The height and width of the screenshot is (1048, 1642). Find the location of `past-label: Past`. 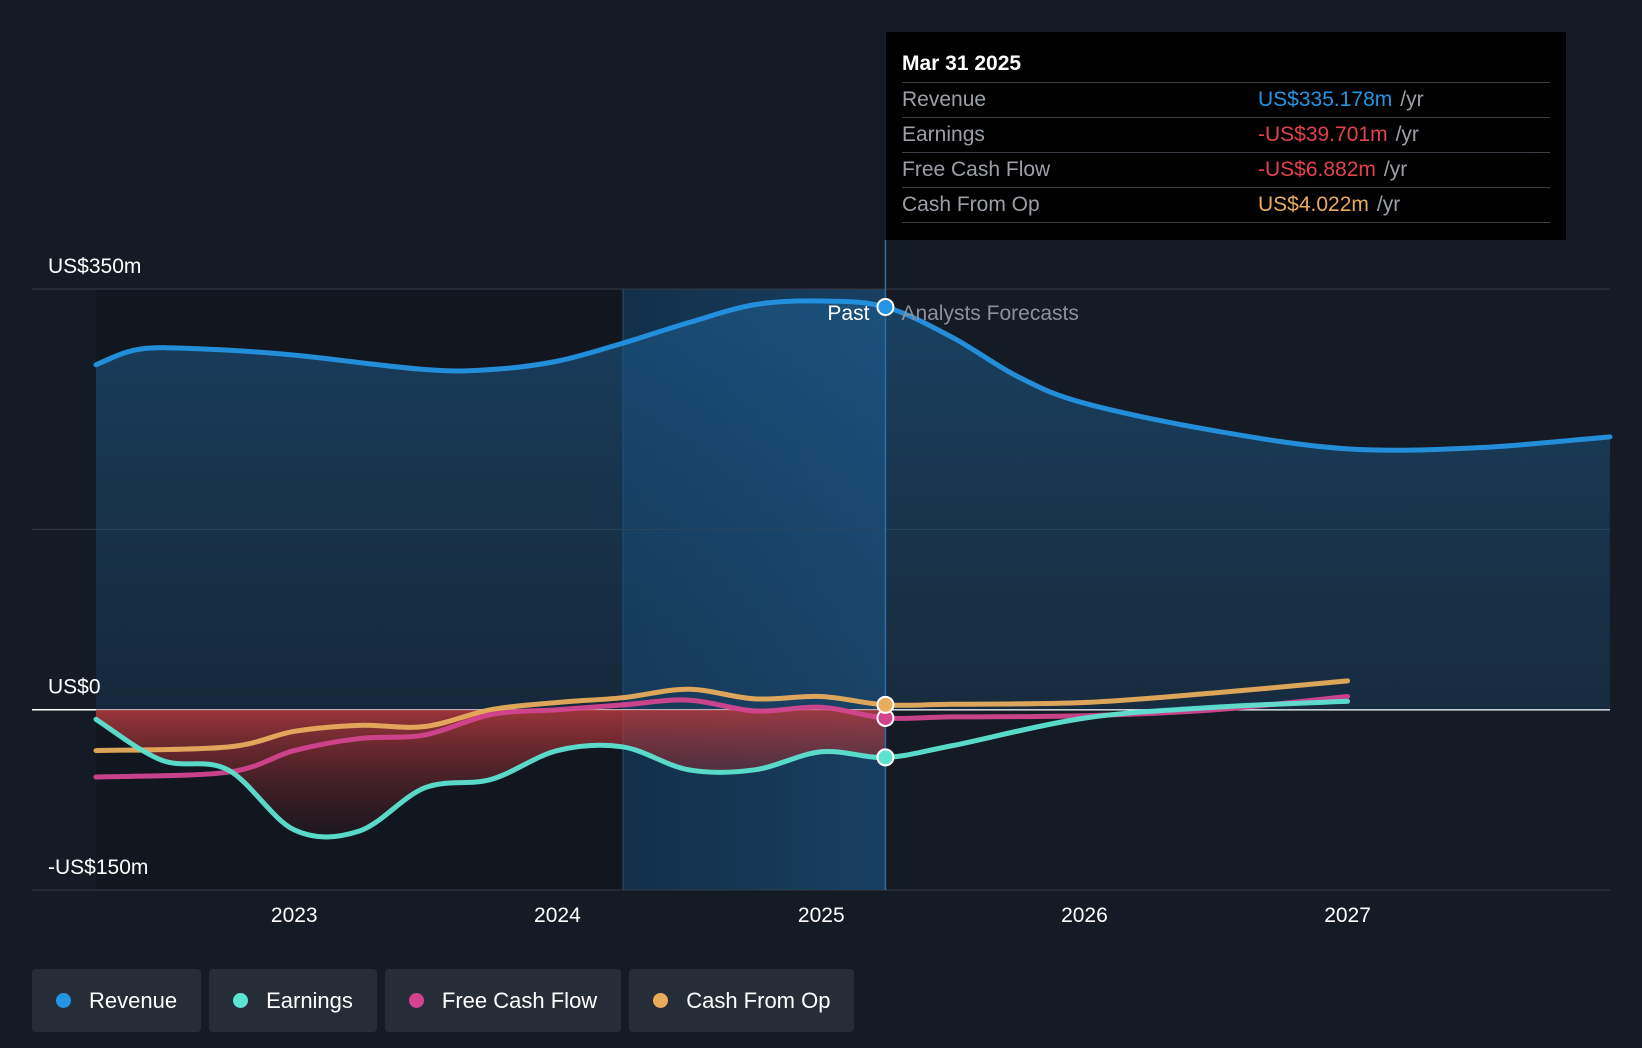

past-label: Past is located at coordinates (848, 313).